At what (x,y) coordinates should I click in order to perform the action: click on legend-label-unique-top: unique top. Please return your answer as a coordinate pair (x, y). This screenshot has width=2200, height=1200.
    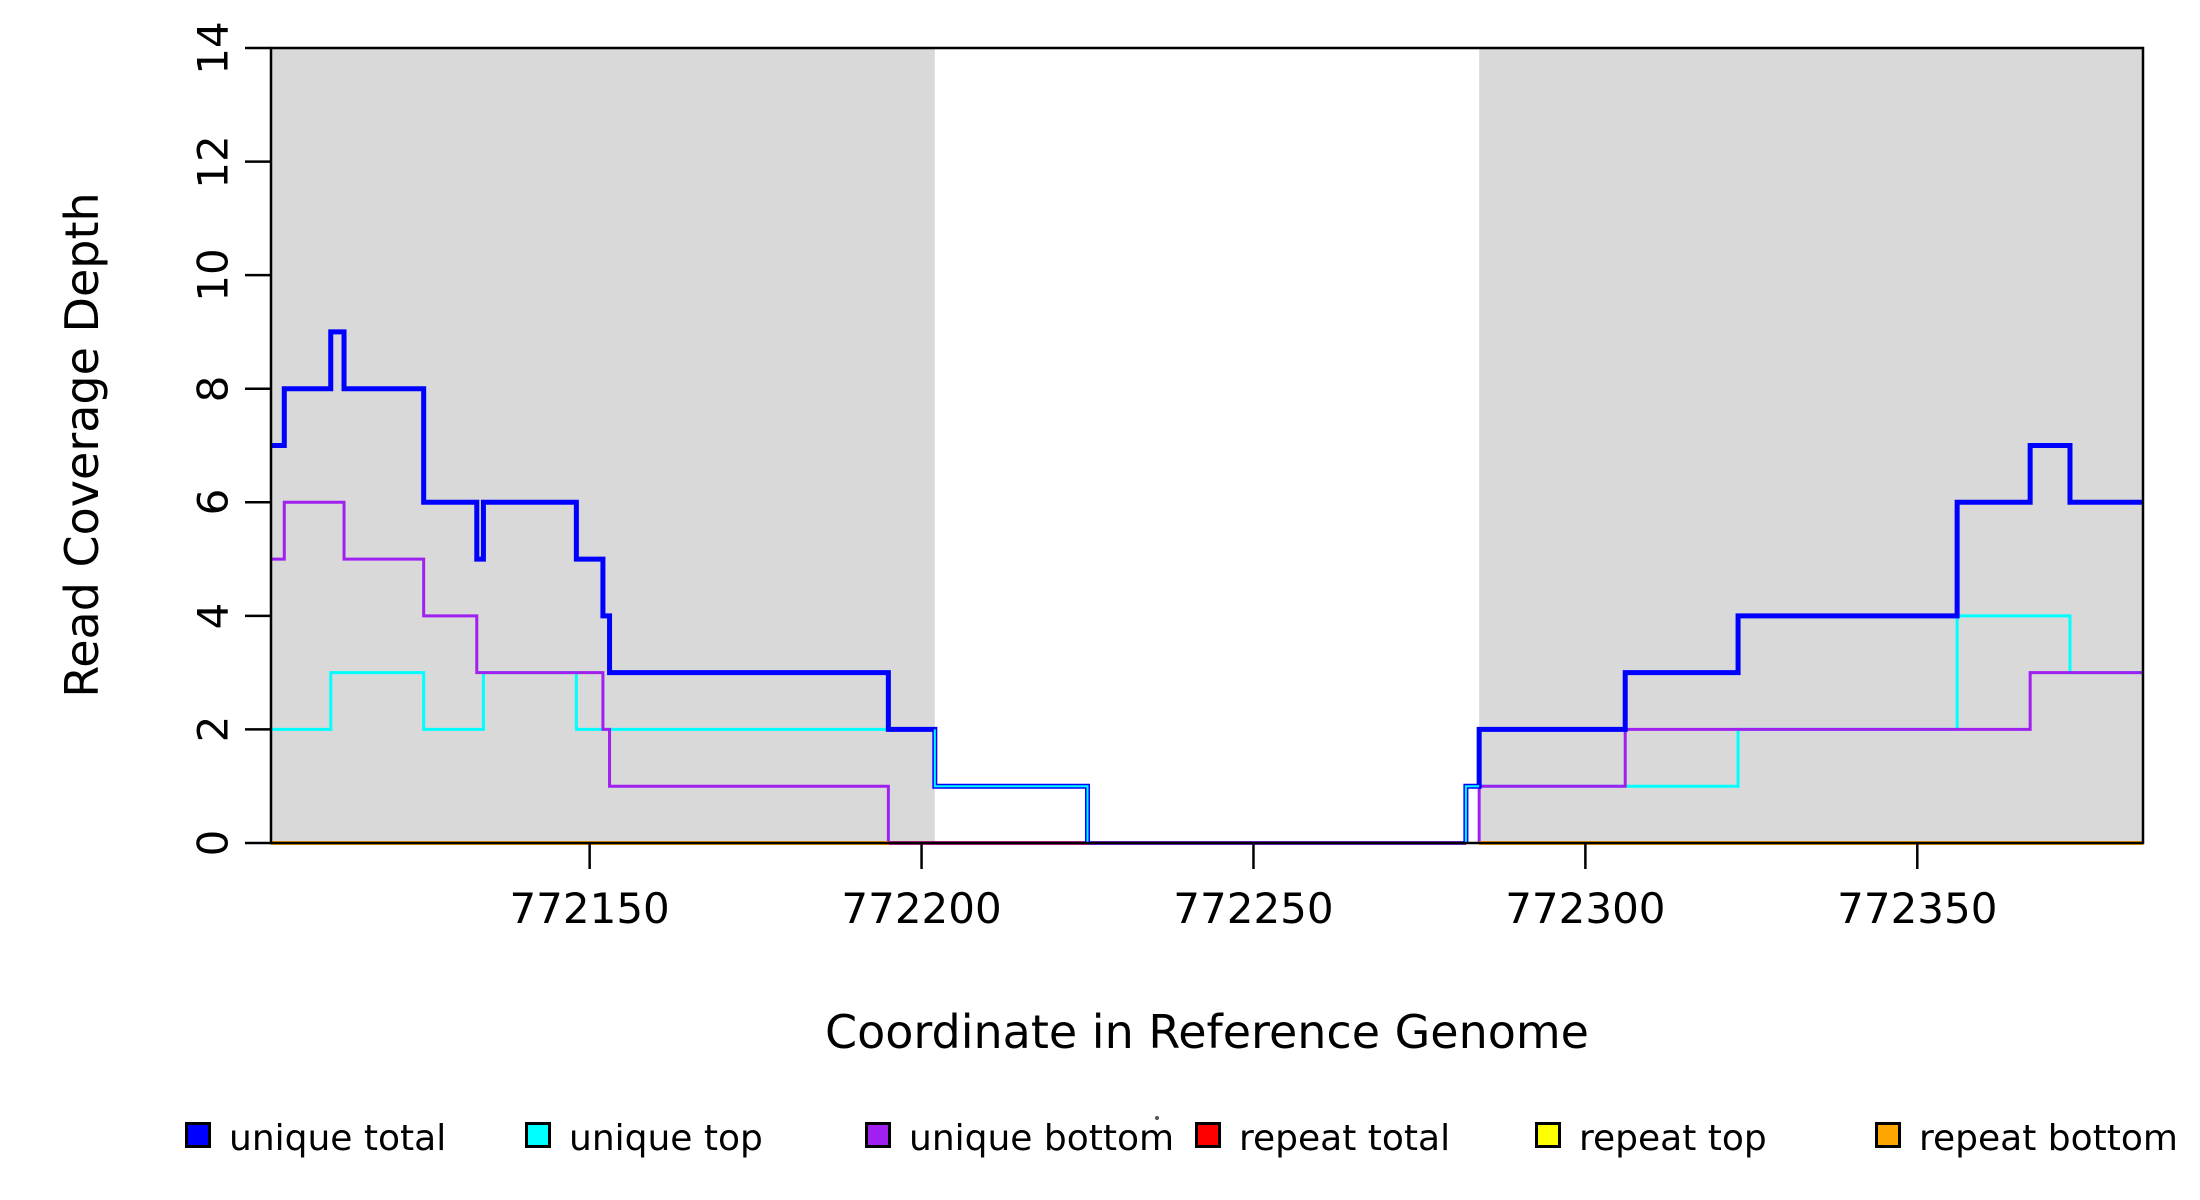
    Looking at the image, I should click on (666, 1138).